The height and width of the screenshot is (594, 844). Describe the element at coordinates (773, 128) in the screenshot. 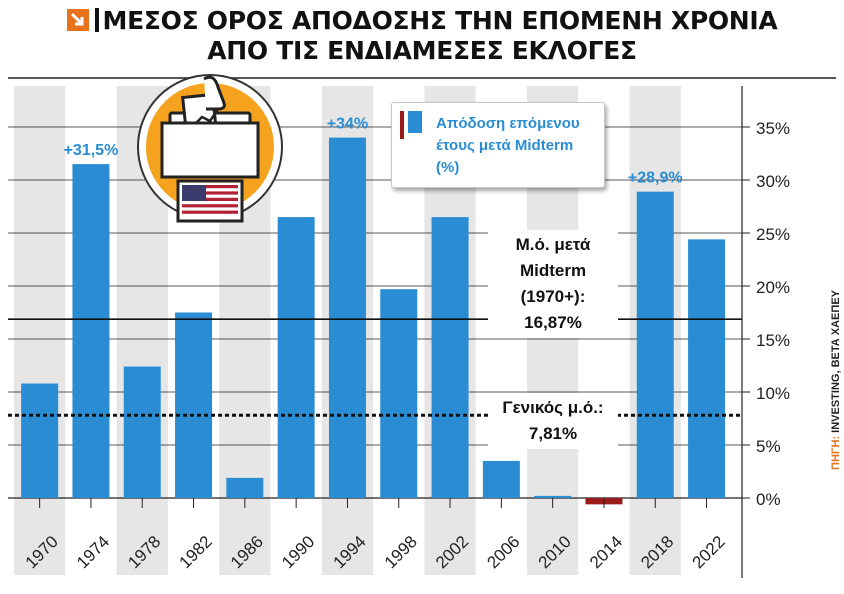

I see `y-tick-label: 35%` at that location.